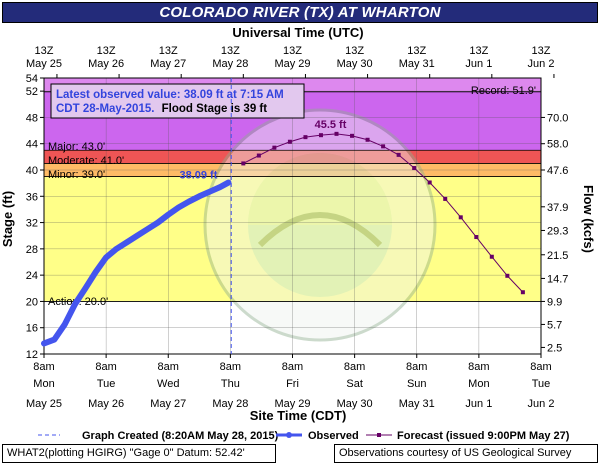  What do you see at coordinates (298, 415) in the screenshot?
I see `x-axis-label: Site Time (CDT)` at bounding box center [298, 415].